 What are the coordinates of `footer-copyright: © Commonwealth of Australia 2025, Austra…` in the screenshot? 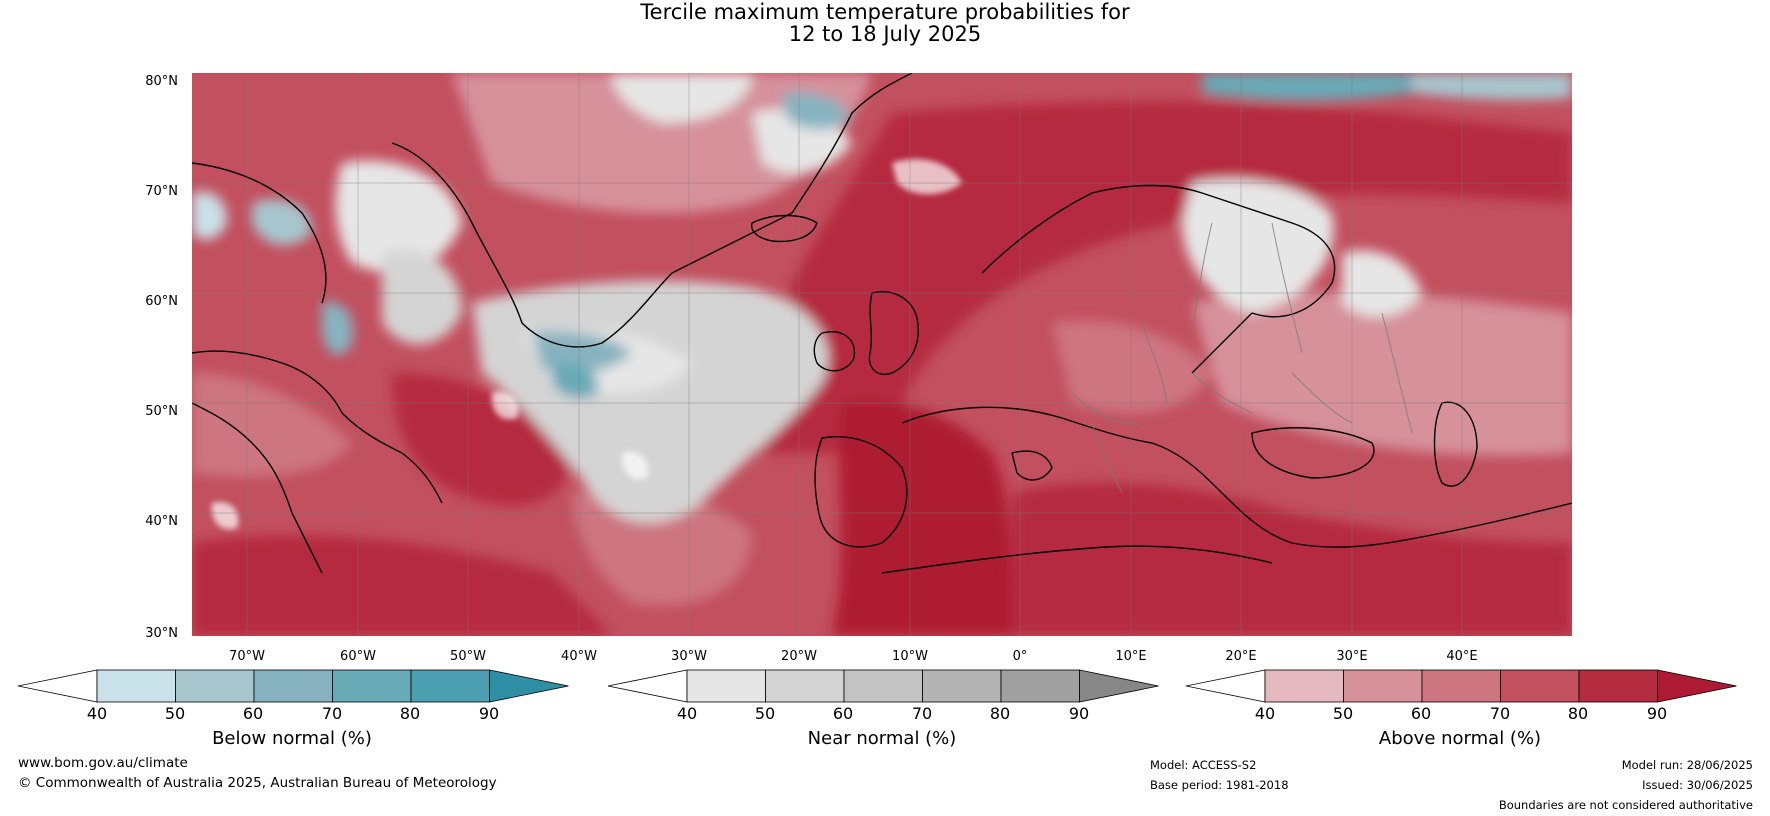 It's located at (257, 783).